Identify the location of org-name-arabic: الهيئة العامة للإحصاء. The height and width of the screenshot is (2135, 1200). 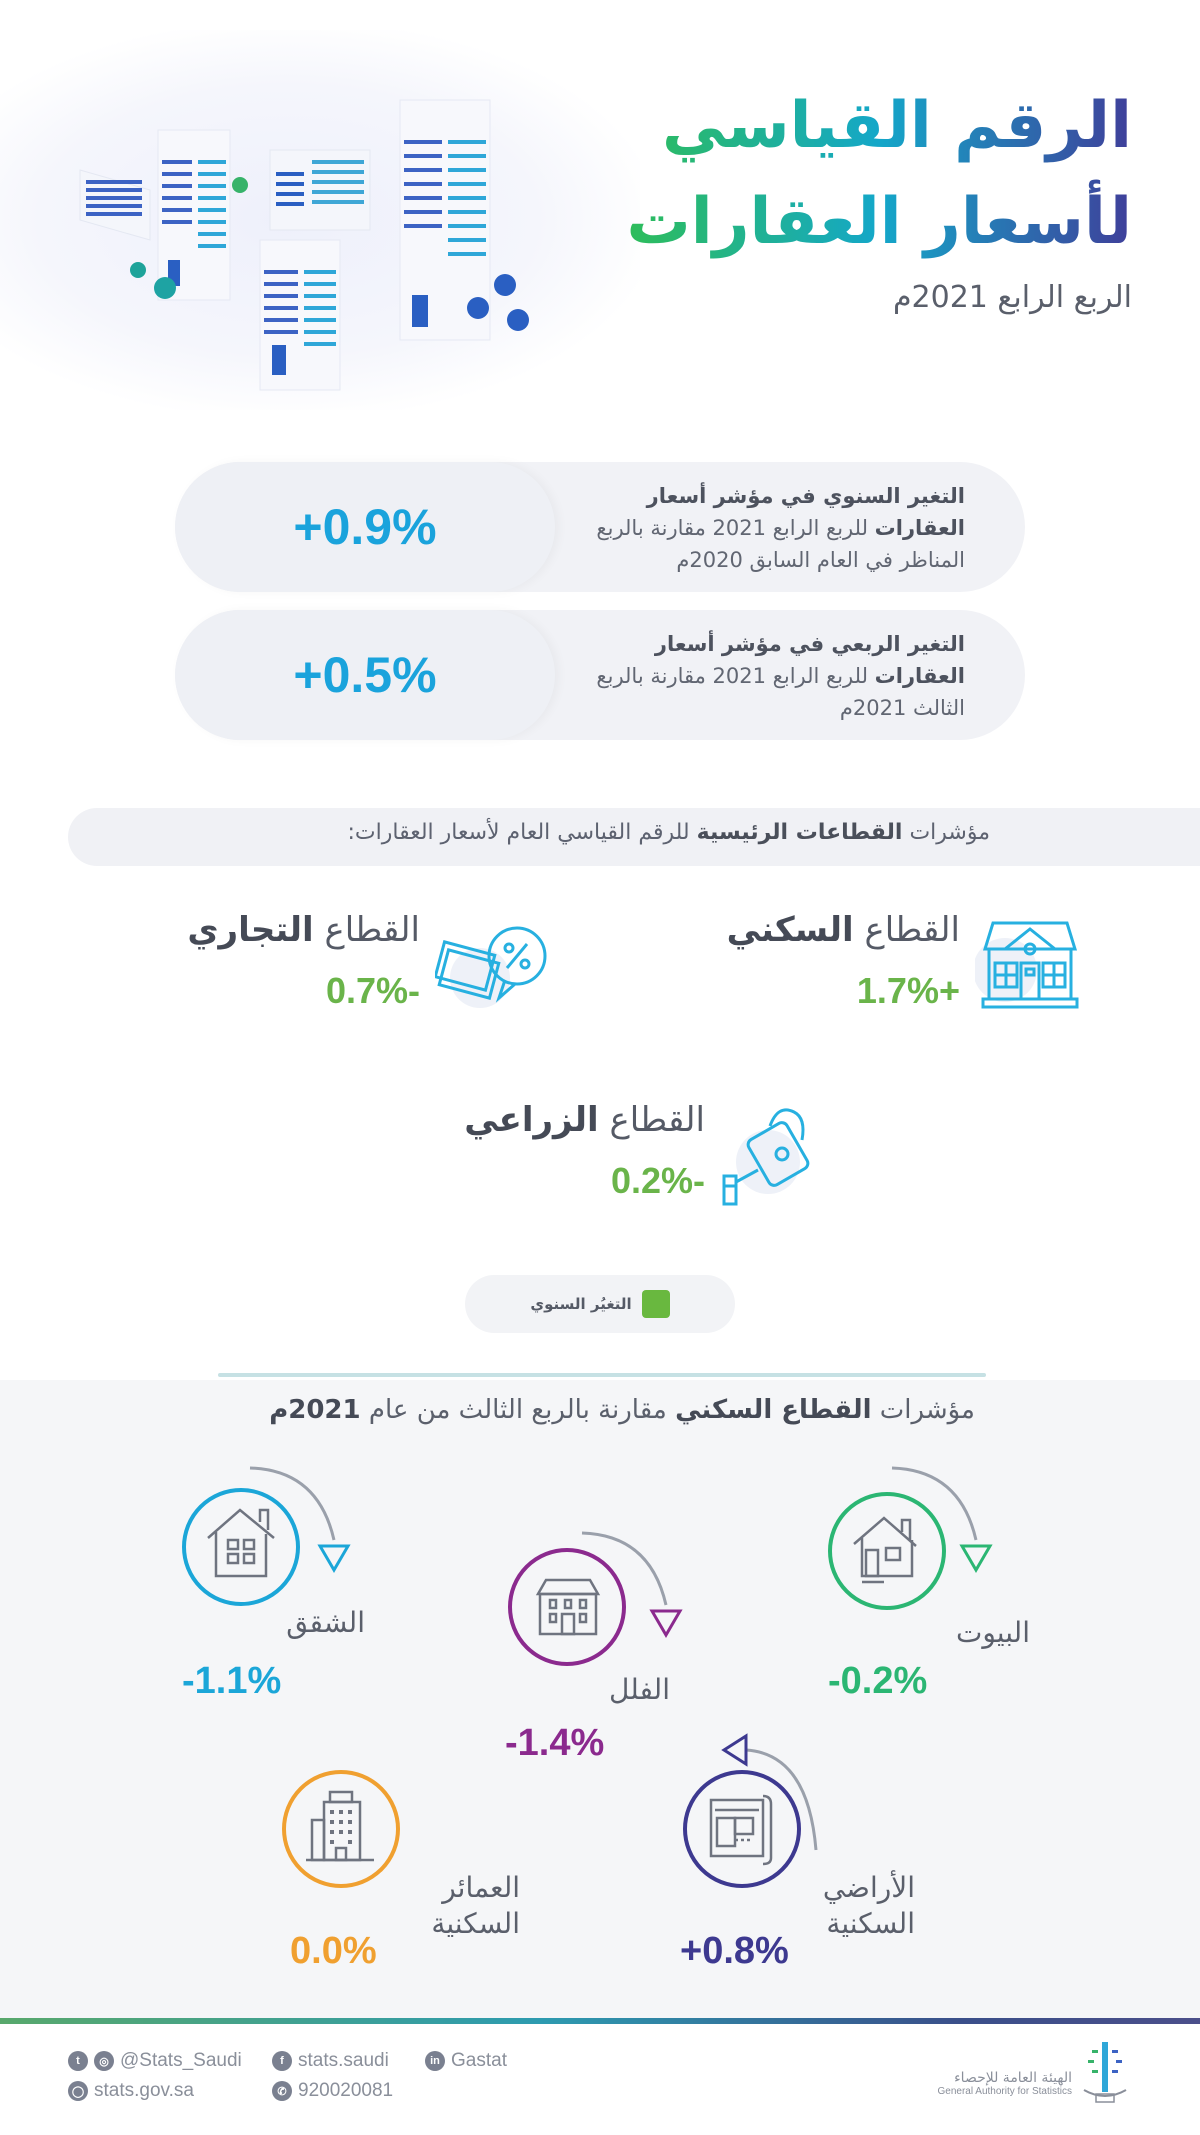
(1013, 2078).